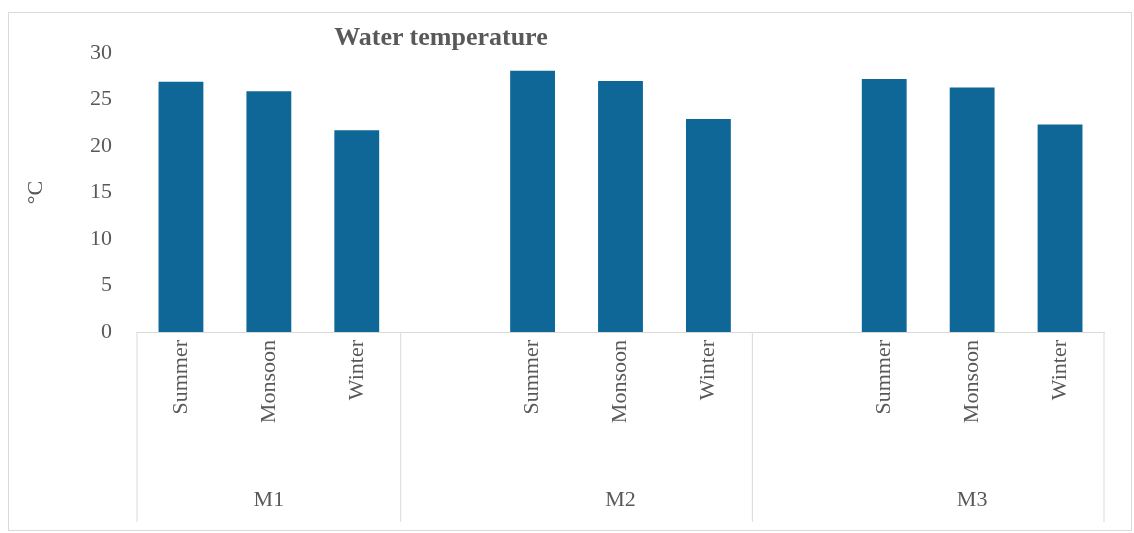 The width and height of the screenshot is (1134, 533). Describe the element at coordinates (106, 284) in the screenshot. I see `y-tick-label: 5` at that location.